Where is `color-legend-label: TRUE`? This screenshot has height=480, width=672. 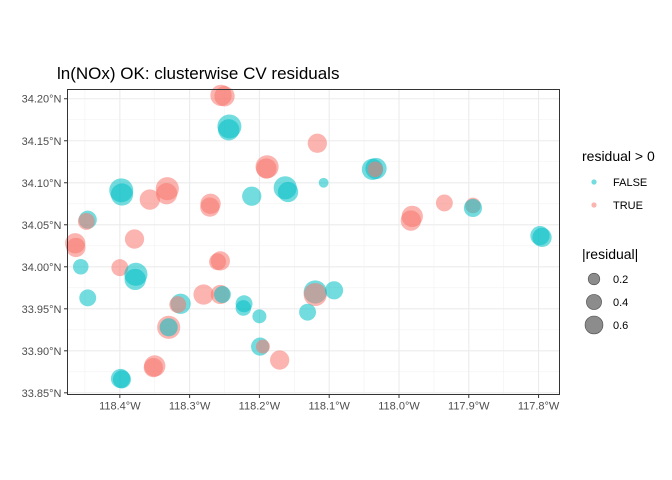
color-legend-label: TRUE is located at coordinates (628, 206).